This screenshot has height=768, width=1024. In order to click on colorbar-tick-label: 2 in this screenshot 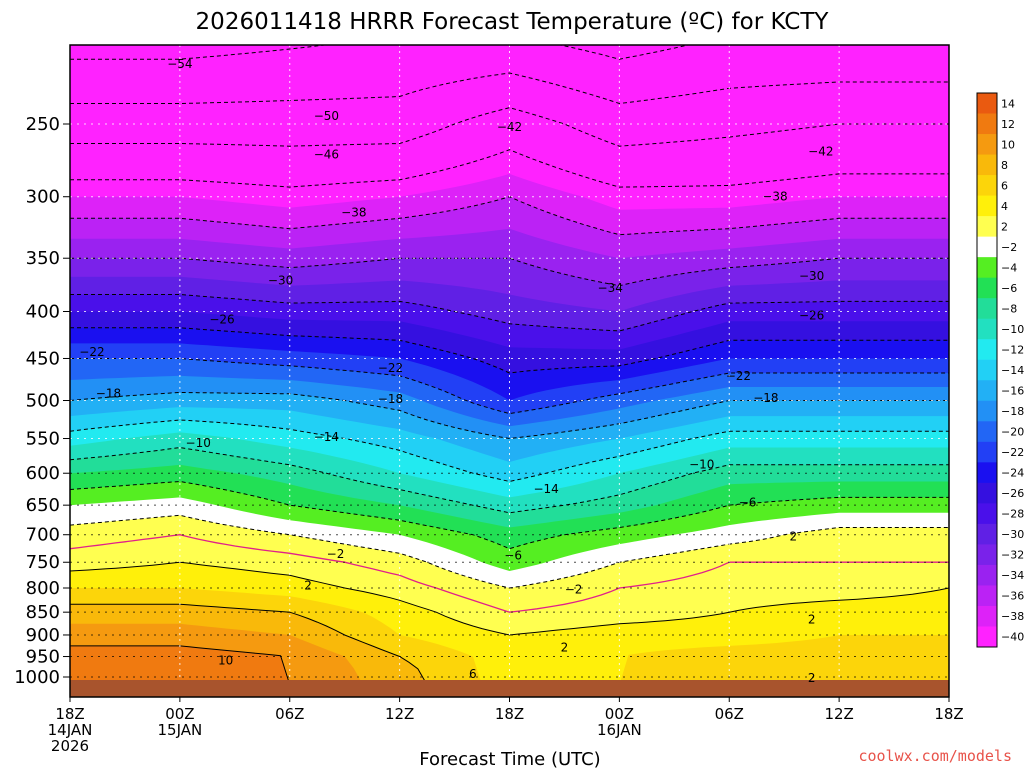, I will do `click(1004, 226)`.